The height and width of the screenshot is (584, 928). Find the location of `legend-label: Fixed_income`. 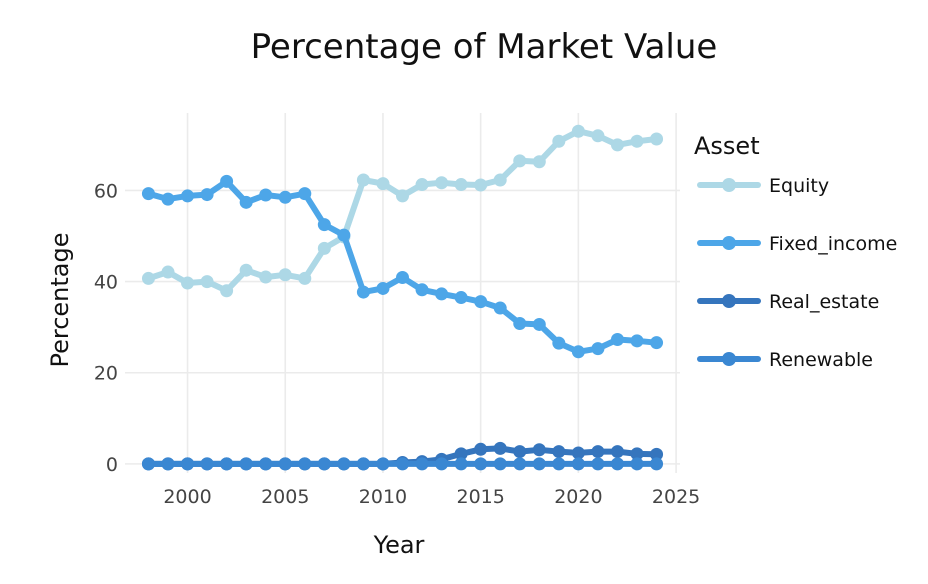

legend-label: Fixed_income is located at coordinates (833, 244).